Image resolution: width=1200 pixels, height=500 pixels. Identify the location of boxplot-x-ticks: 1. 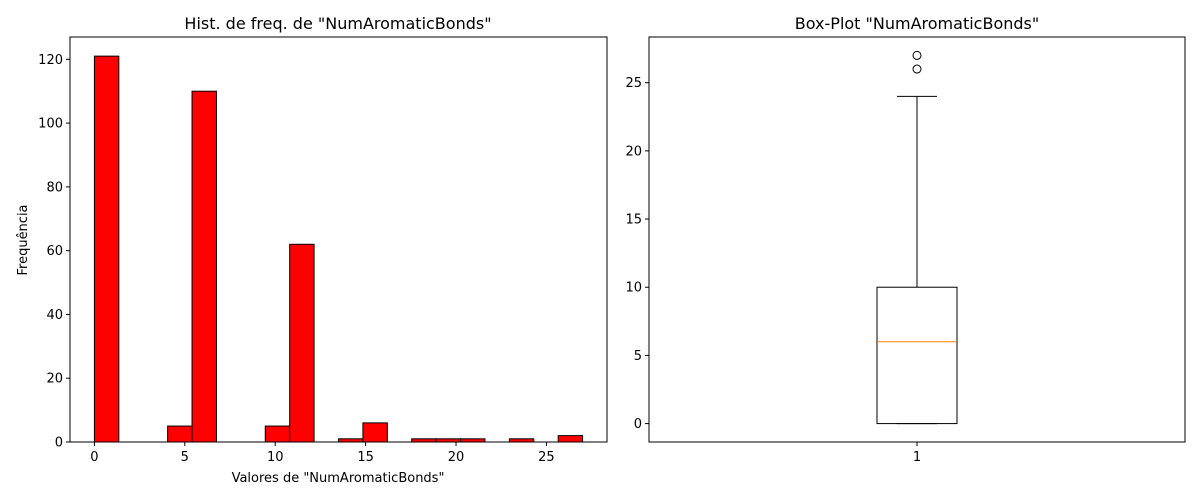
(917, 453).